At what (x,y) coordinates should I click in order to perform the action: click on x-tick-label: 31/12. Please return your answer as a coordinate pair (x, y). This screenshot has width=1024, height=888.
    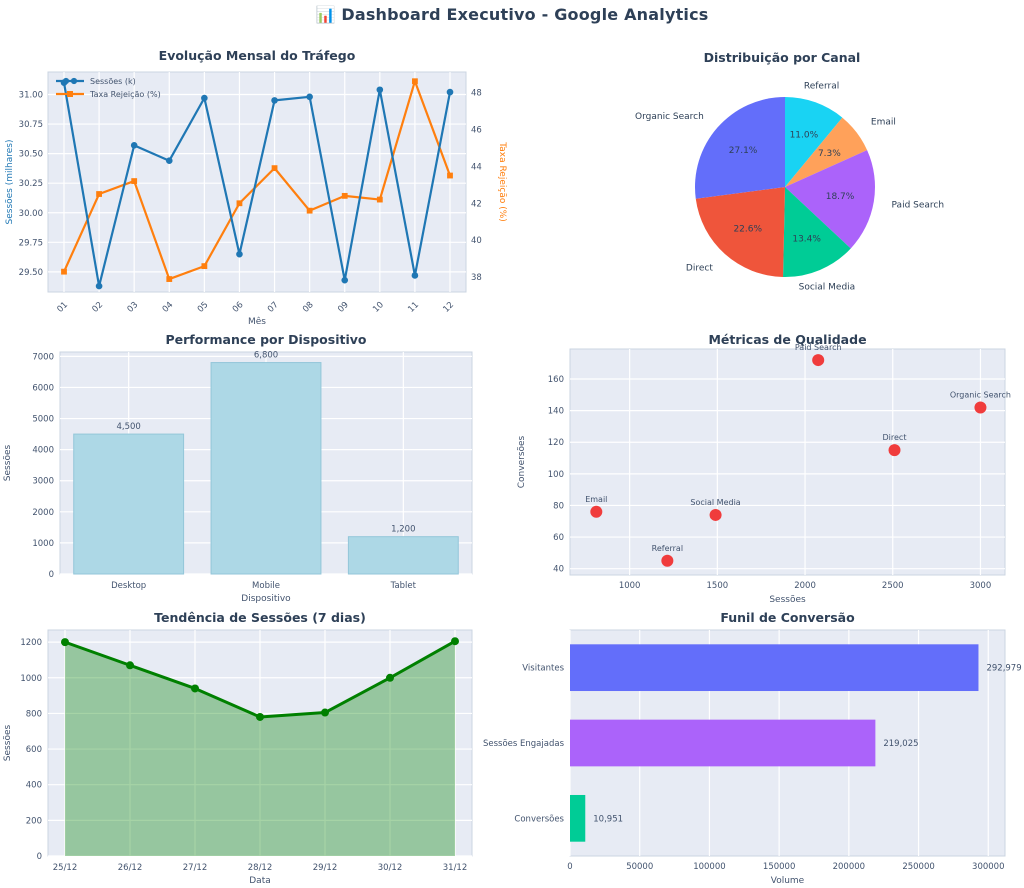
    Looking at the image, I should click on (455, 868).